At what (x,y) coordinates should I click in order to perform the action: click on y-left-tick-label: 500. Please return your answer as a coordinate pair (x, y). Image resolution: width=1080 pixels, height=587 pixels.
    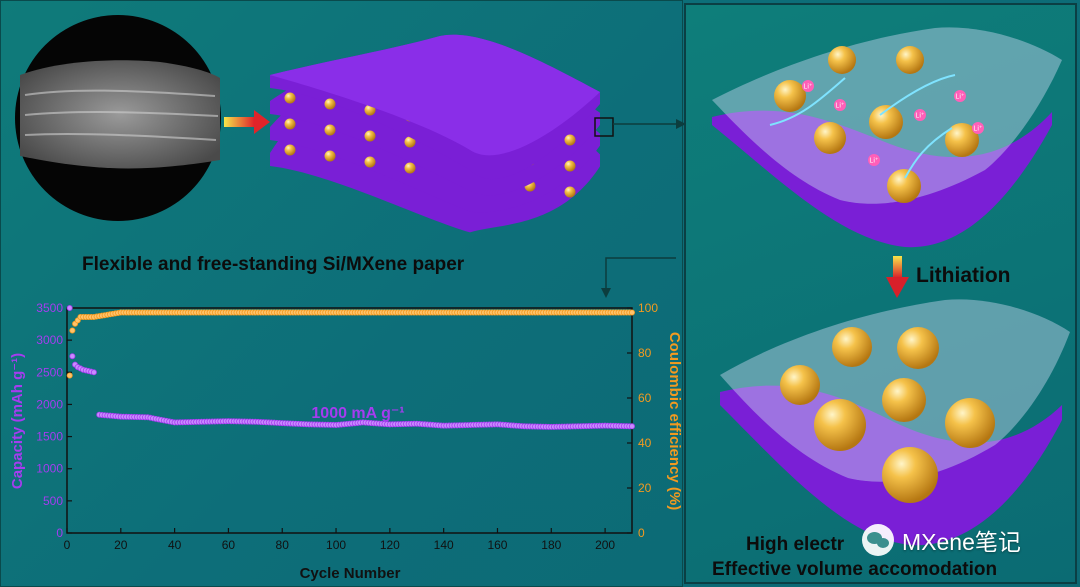
    Looking at the image, I should click on (53, 501).